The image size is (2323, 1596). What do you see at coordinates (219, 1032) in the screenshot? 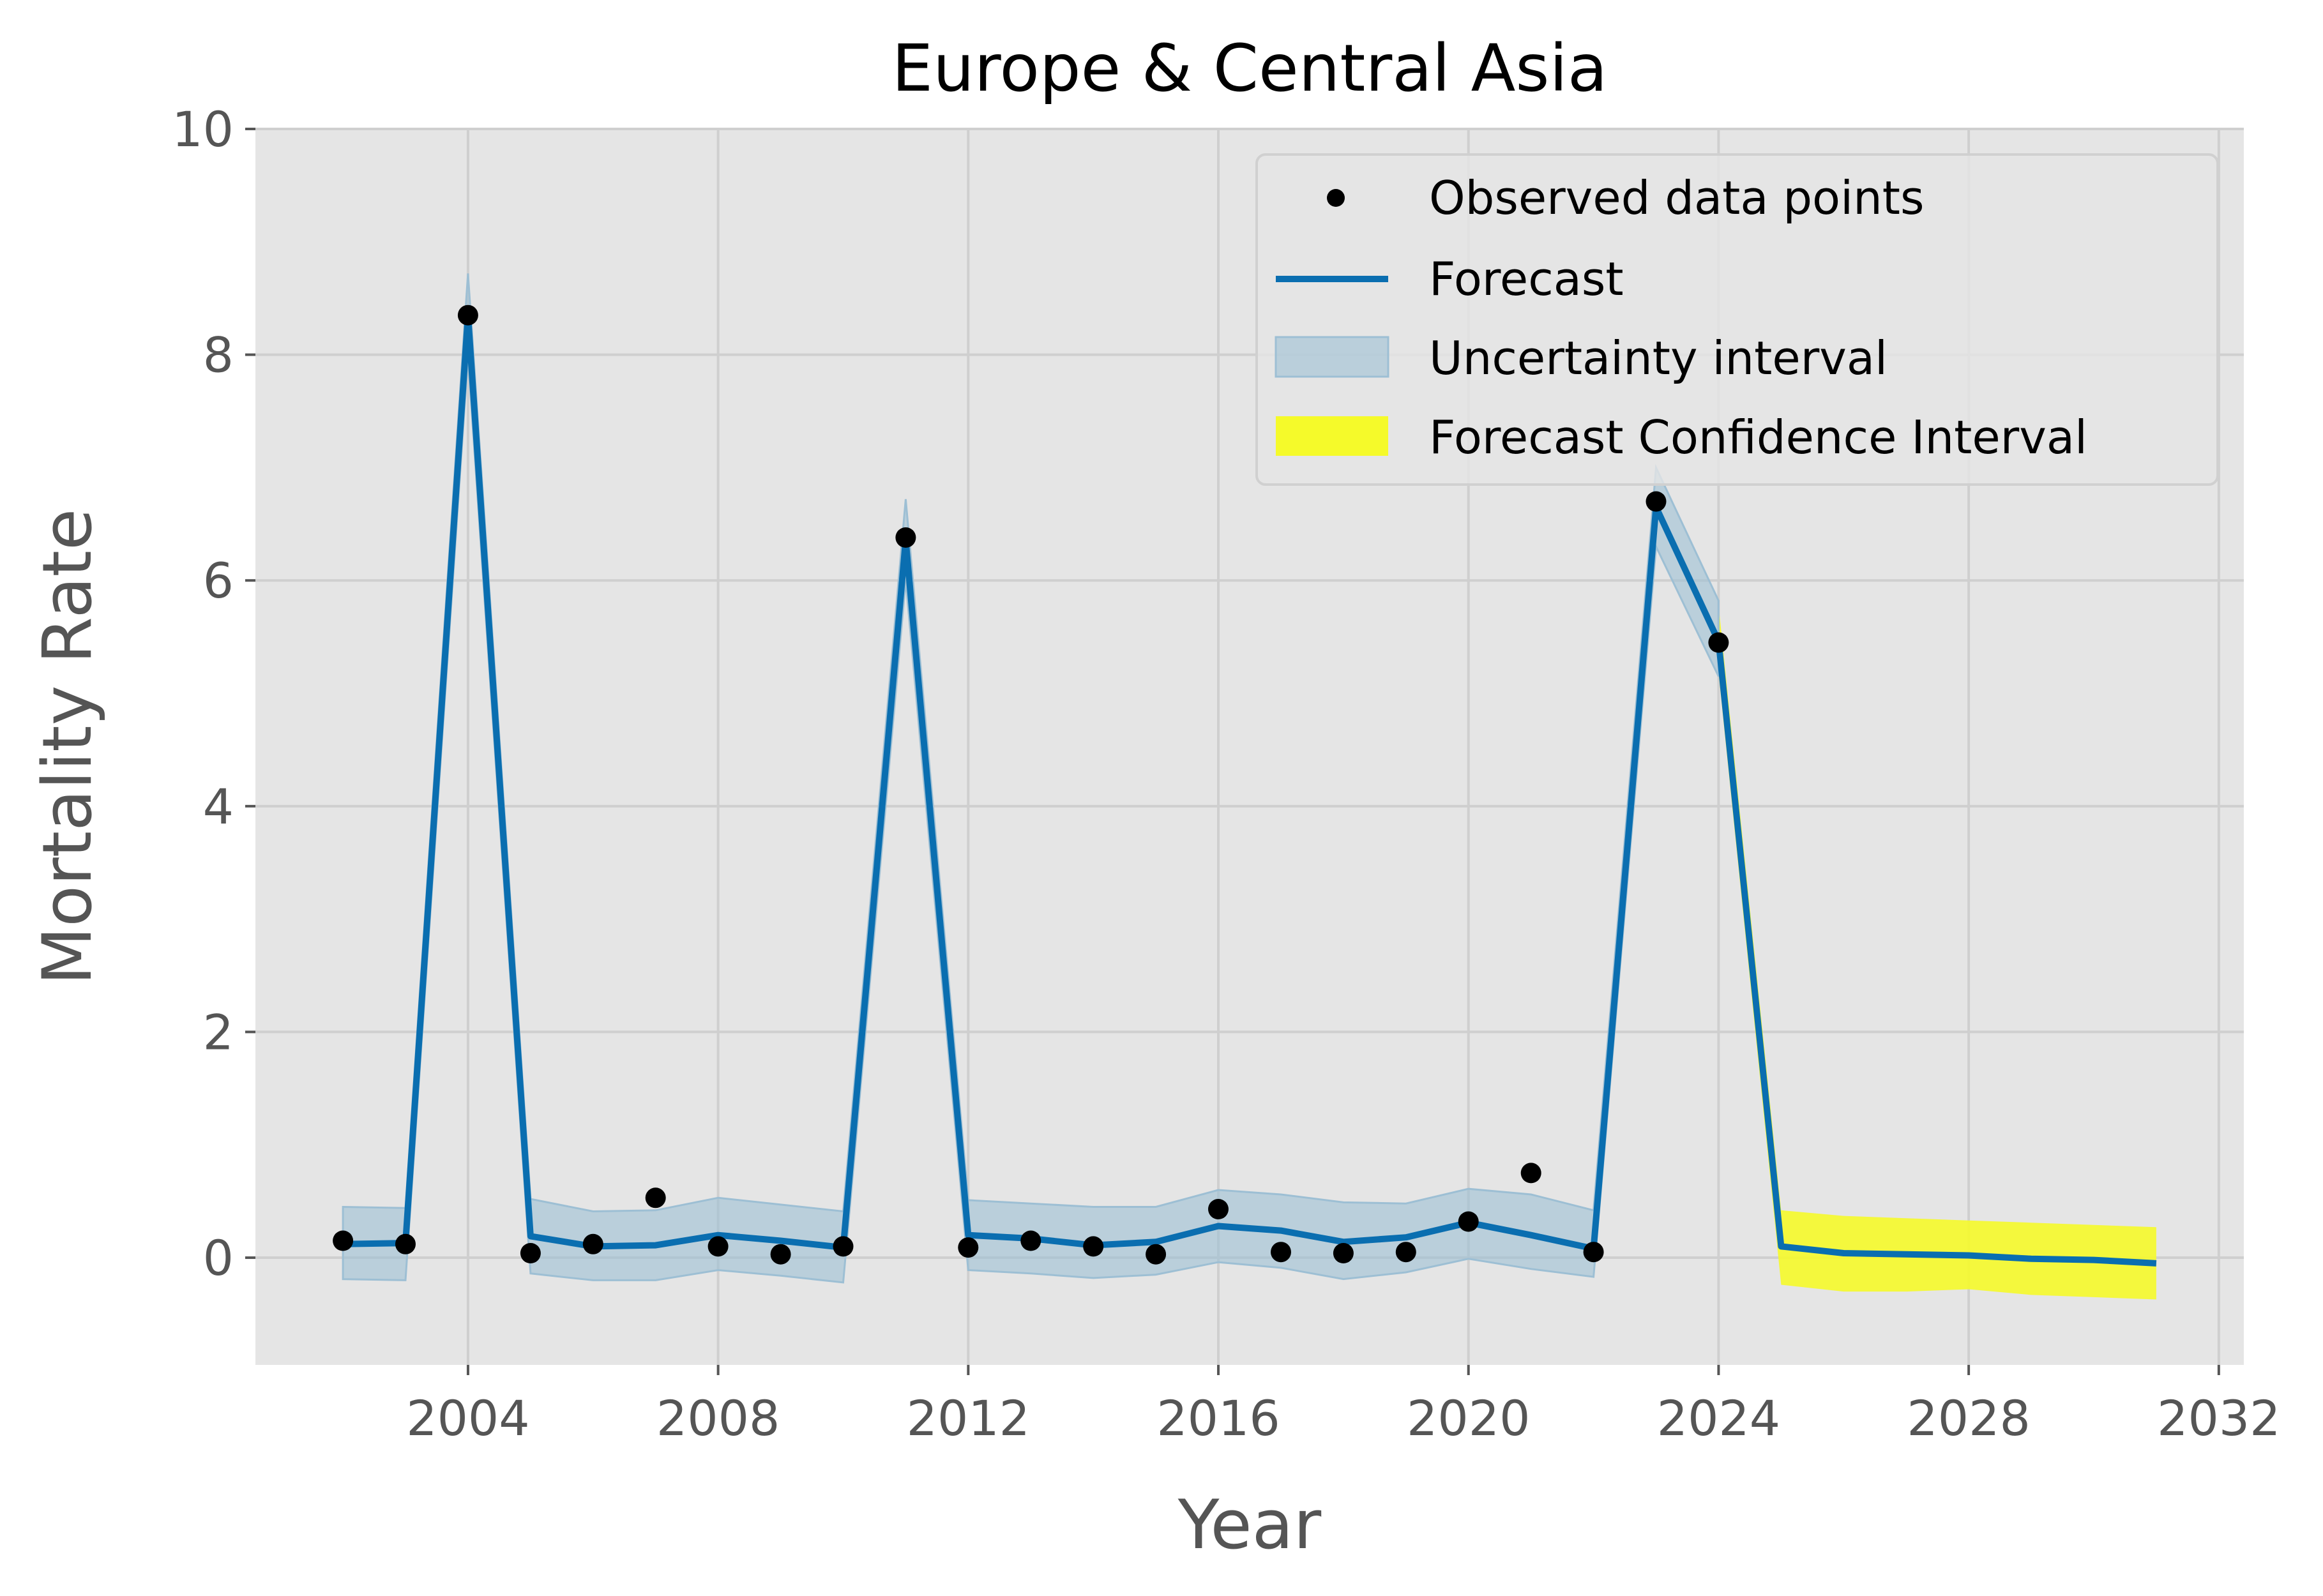
I see `y-tick-label: 2` at bounding box center [219, 1032].